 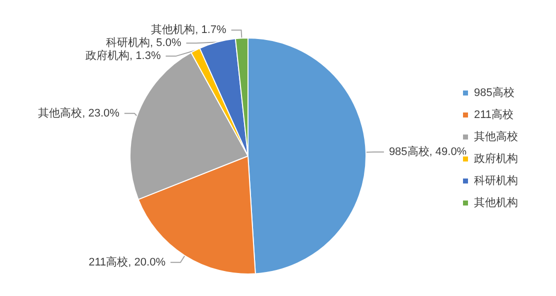 What do you see at coordinates (427, 152) in the screenshot?
I see `category-label: 985高校, 49.0%` at bounding box center [427, 152].